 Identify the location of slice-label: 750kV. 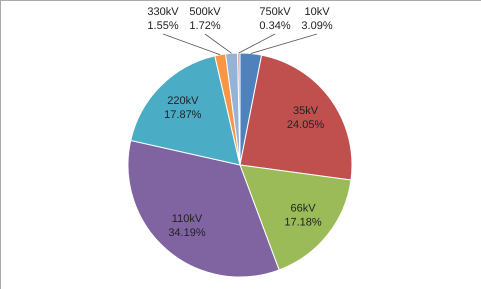
(275, 12).